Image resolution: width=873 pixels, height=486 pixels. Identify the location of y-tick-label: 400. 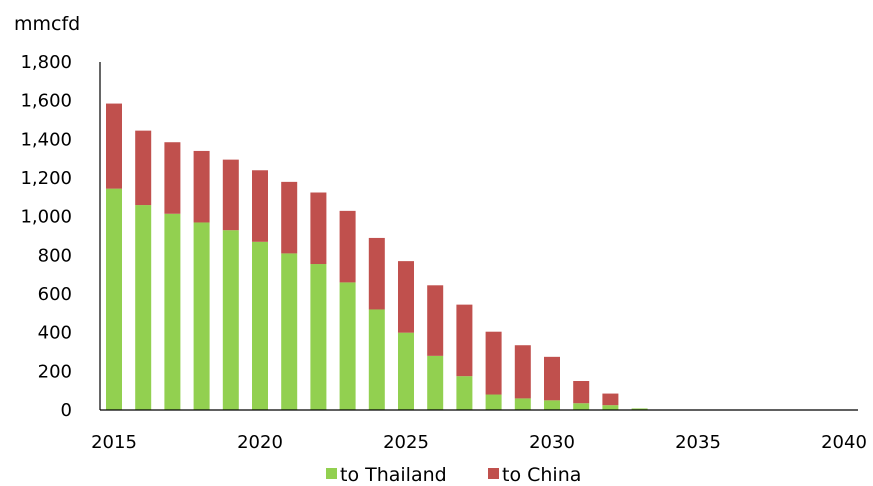
(55, 333).